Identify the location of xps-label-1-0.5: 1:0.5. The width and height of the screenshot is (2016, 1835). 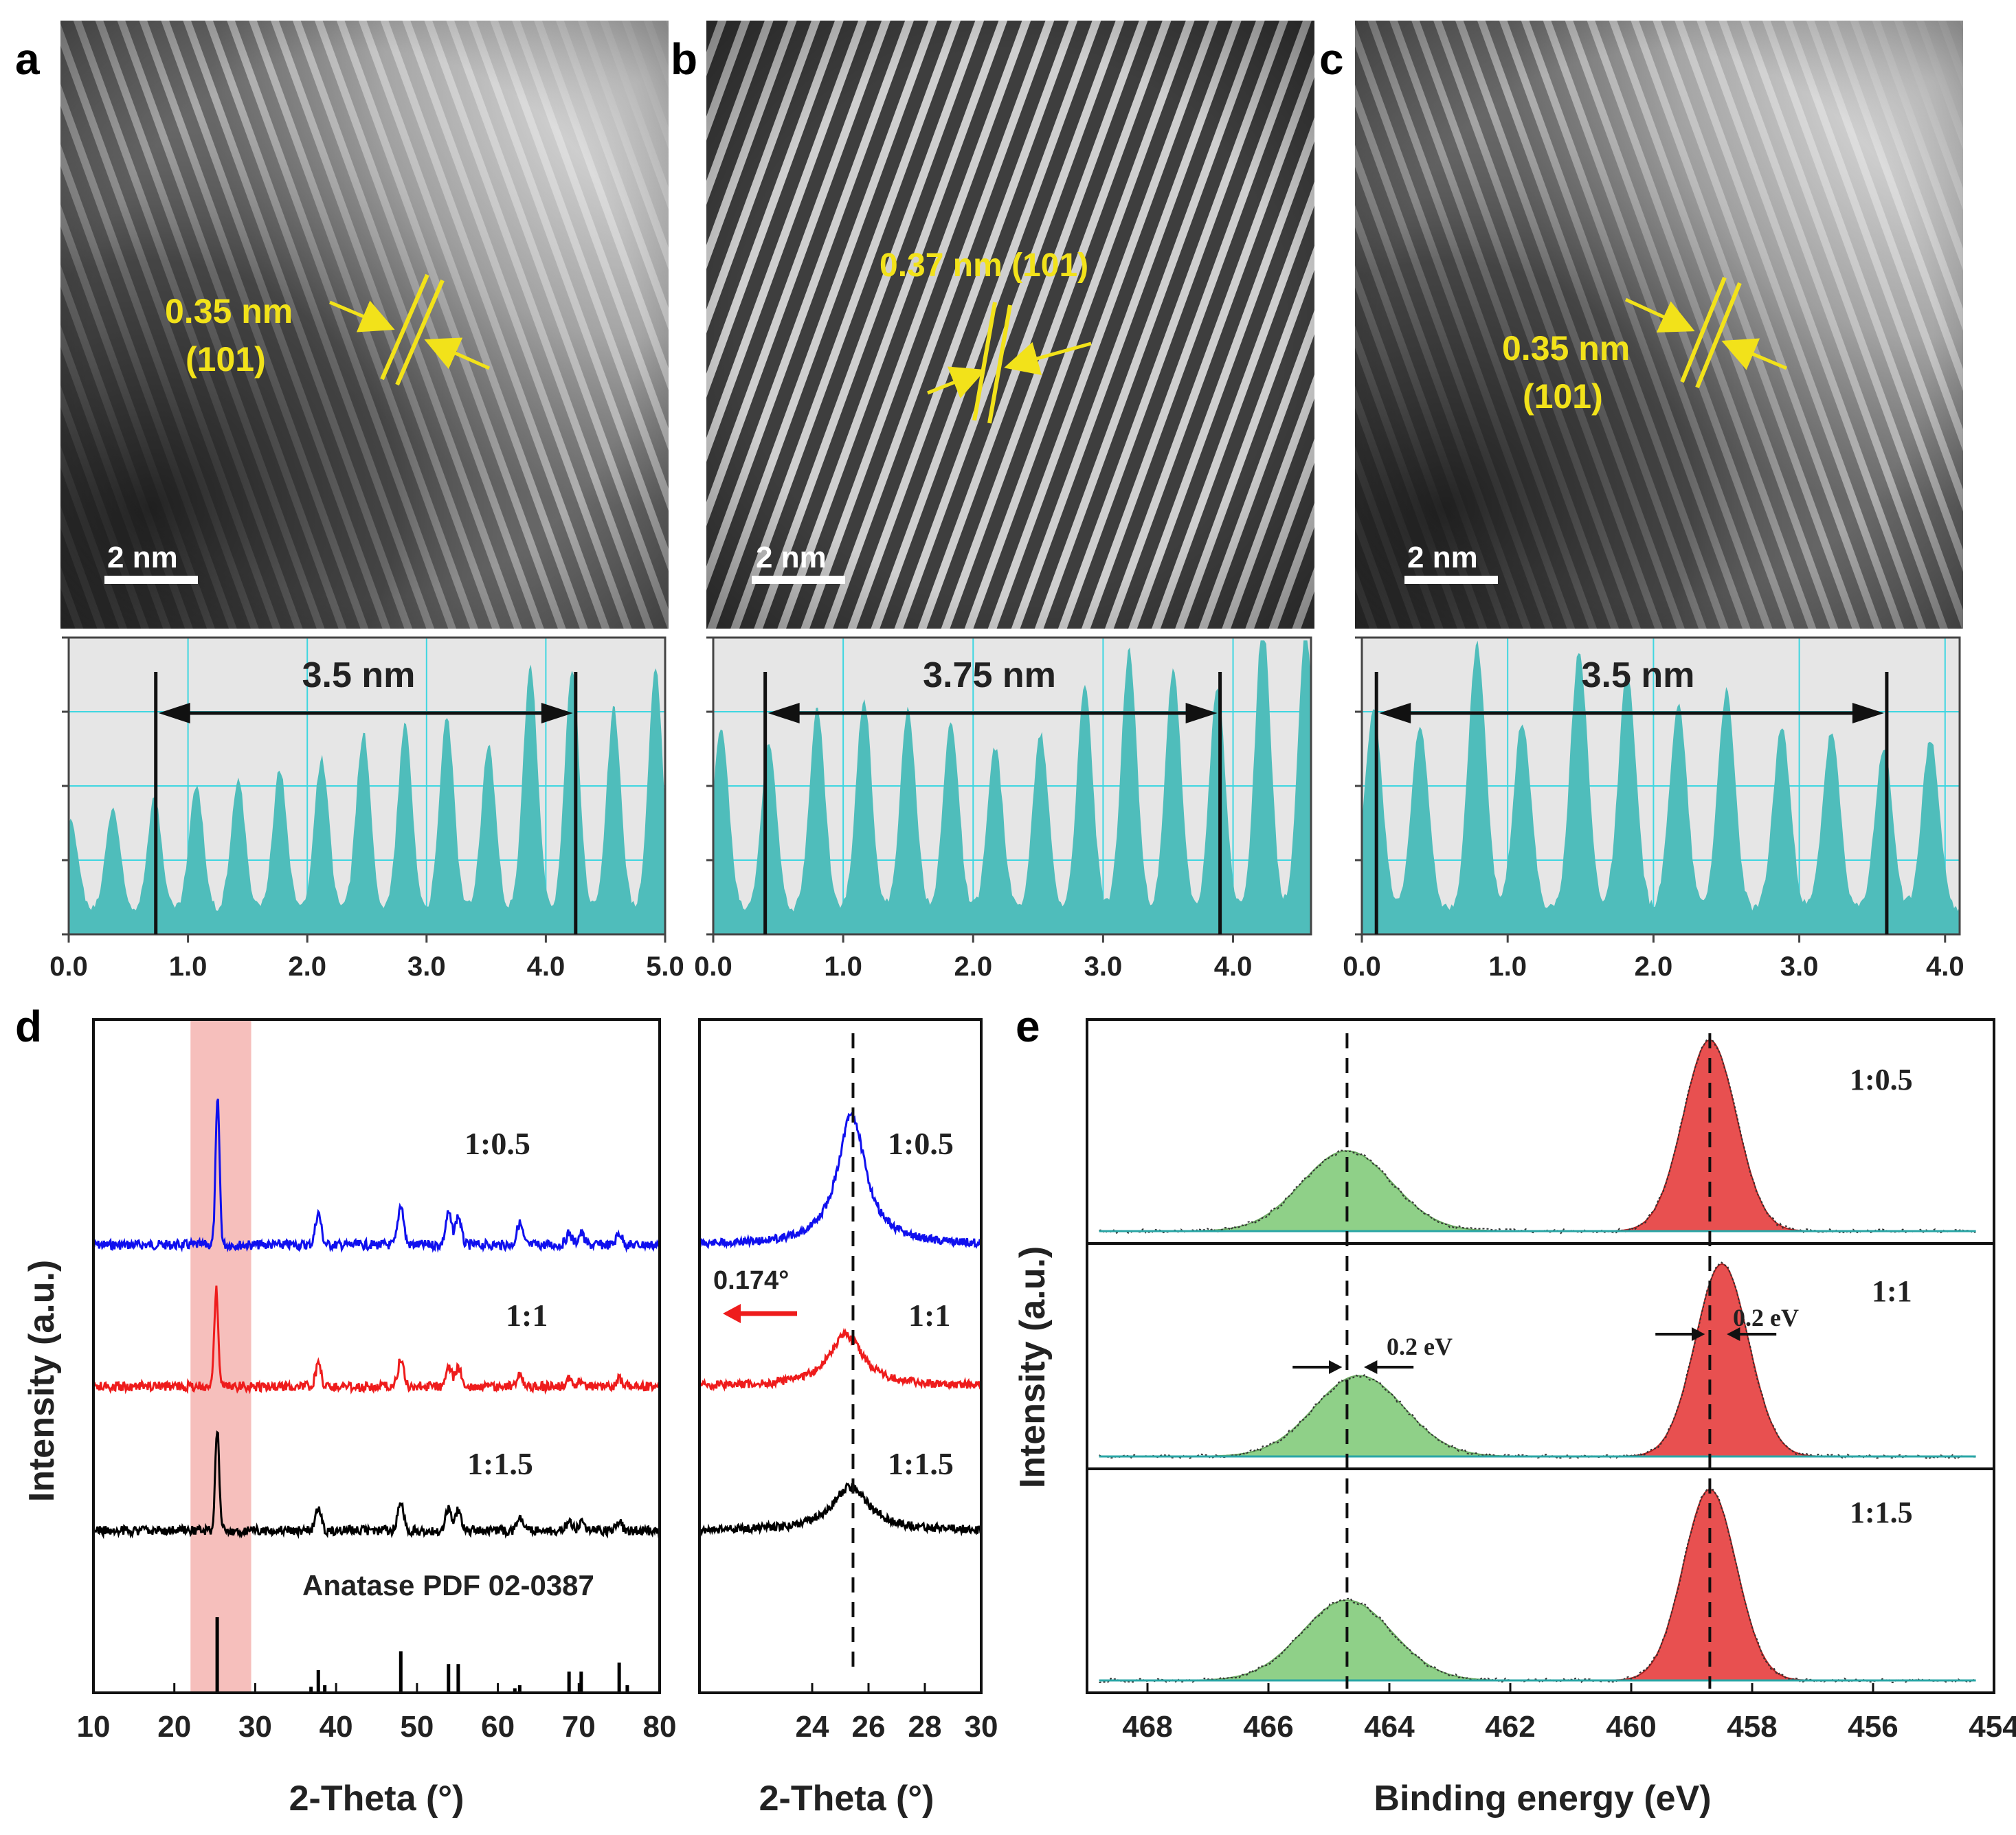
(1881, 1079).